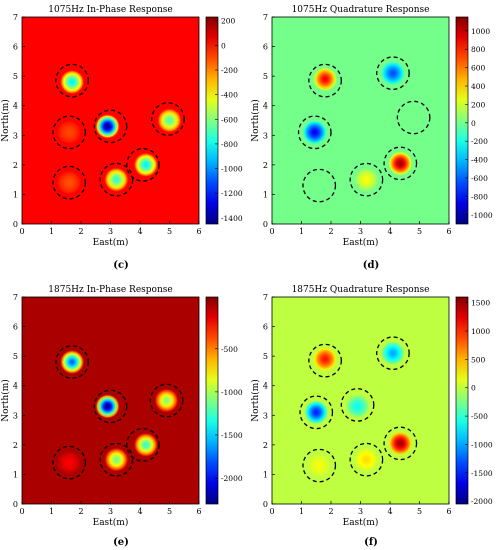 The height and width of the screenshot is (550, 497). I want to click on chart-title: 1075Hz Quadrature Response, so click(361, 10).